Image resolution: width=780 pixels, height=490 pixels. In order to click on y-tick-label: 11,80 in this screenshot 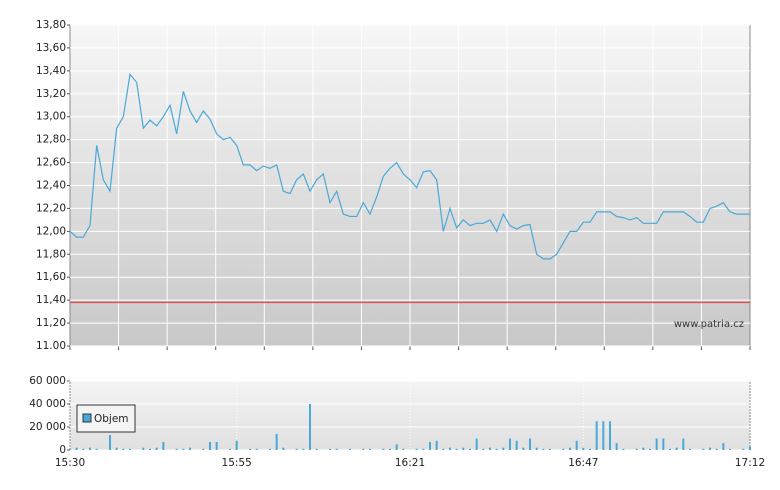, I will do `click(51, 254)`.